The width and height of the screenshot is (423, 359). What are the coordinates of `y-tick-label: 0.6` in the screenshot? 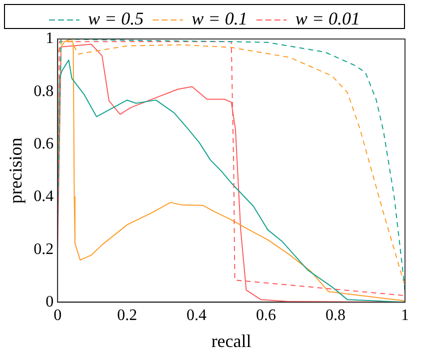 It's located at (44, 143).